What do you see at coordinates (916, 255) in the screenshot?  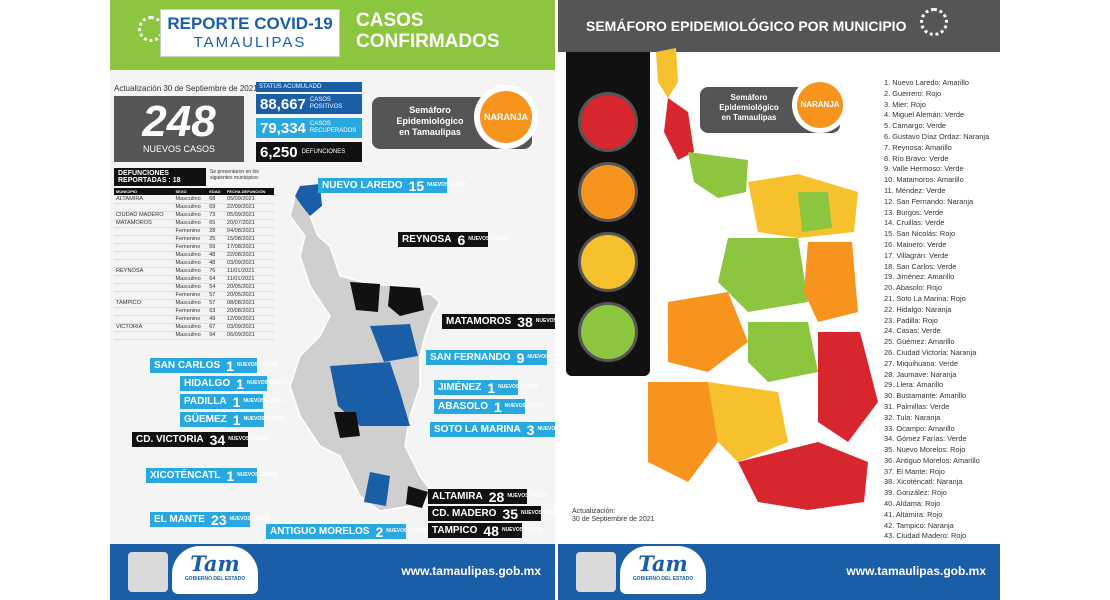 I see `municipio-item: 17. Villagrán: Verde` at bounding box center [916, 255].